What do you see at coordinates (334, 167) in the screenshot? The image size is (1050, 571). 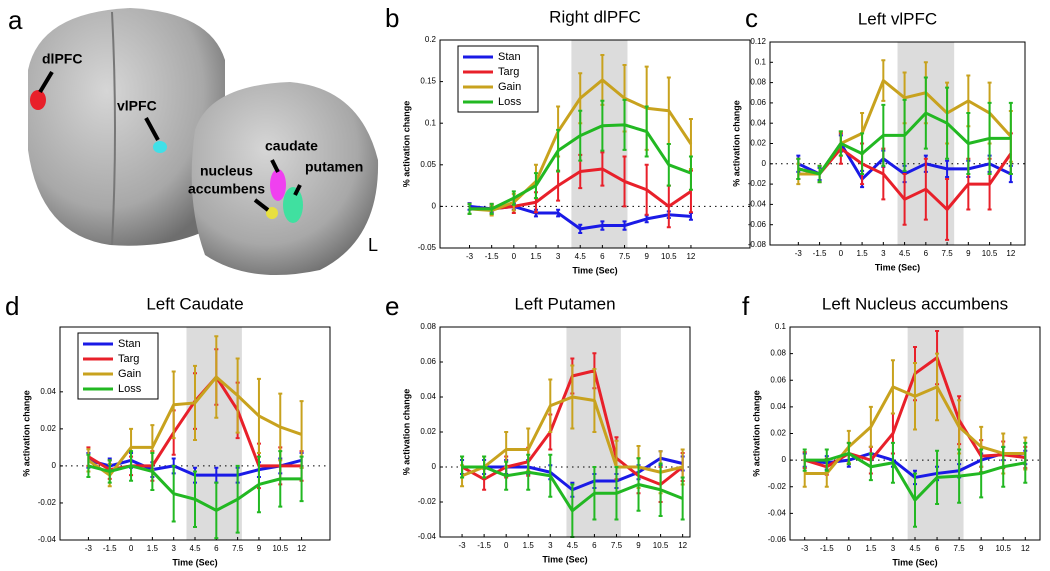 I see `region-label: putamen` at bounding box center [334, 167].